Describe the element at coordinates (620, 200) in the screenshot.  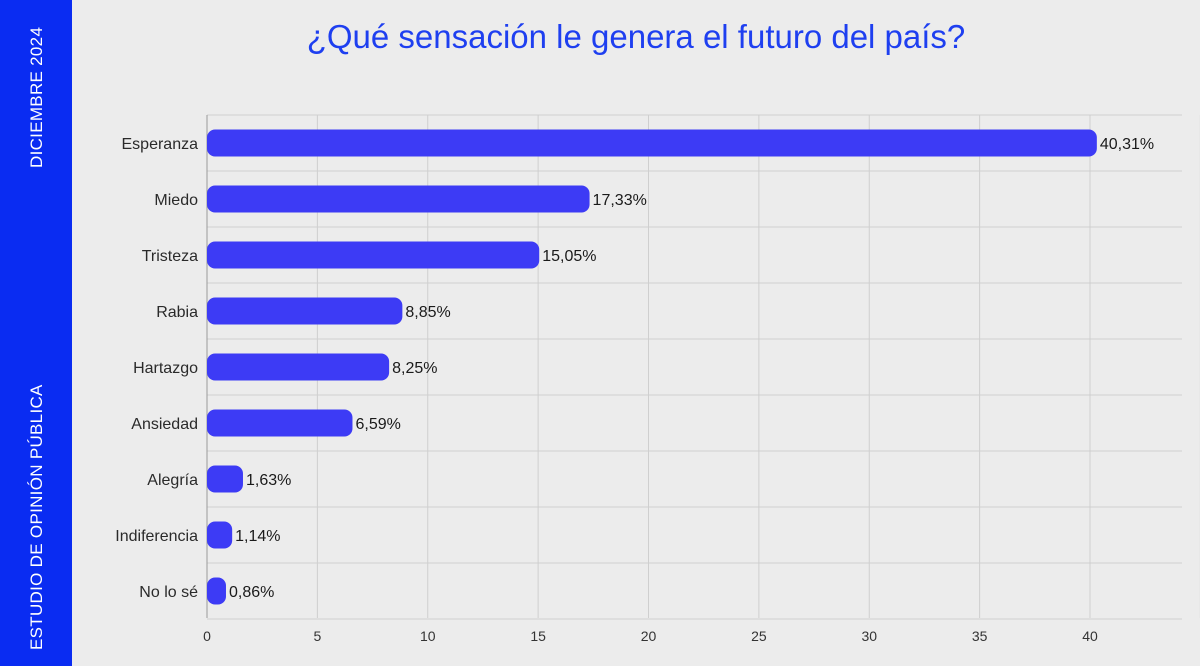
I see `value-label: 17,33%` at that location.